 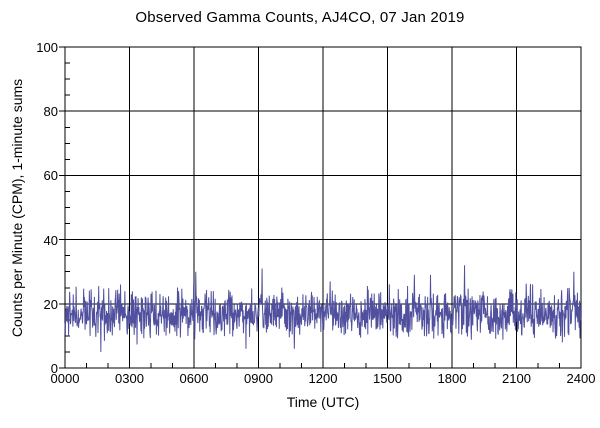 I want to click on x-axis-title: Time (UTC), so click(x=323, y=402).